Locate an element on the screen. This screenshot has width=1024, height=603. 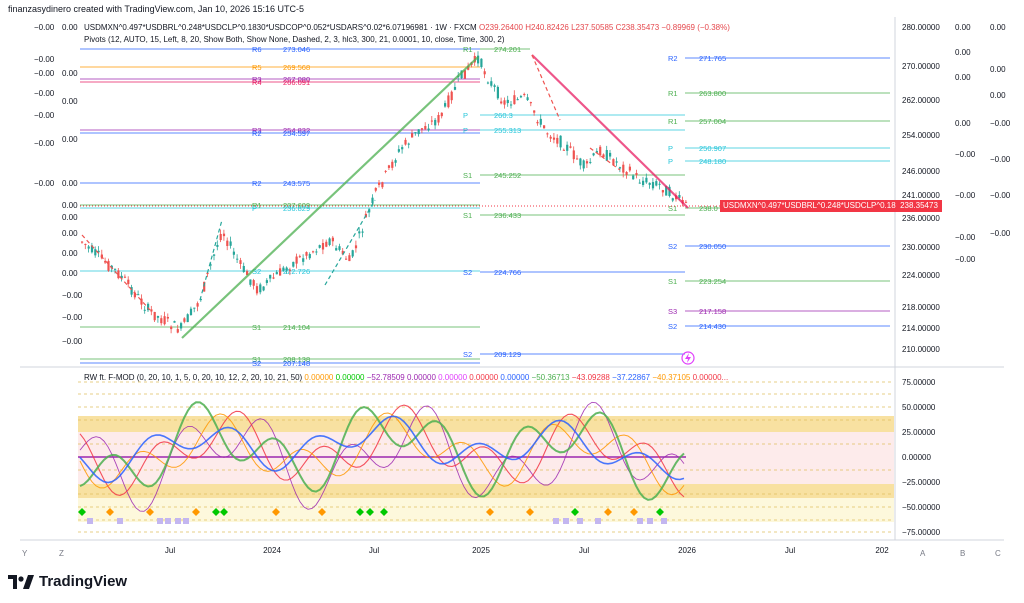
scale-y-button: Y is located at coordinates (25, 553).